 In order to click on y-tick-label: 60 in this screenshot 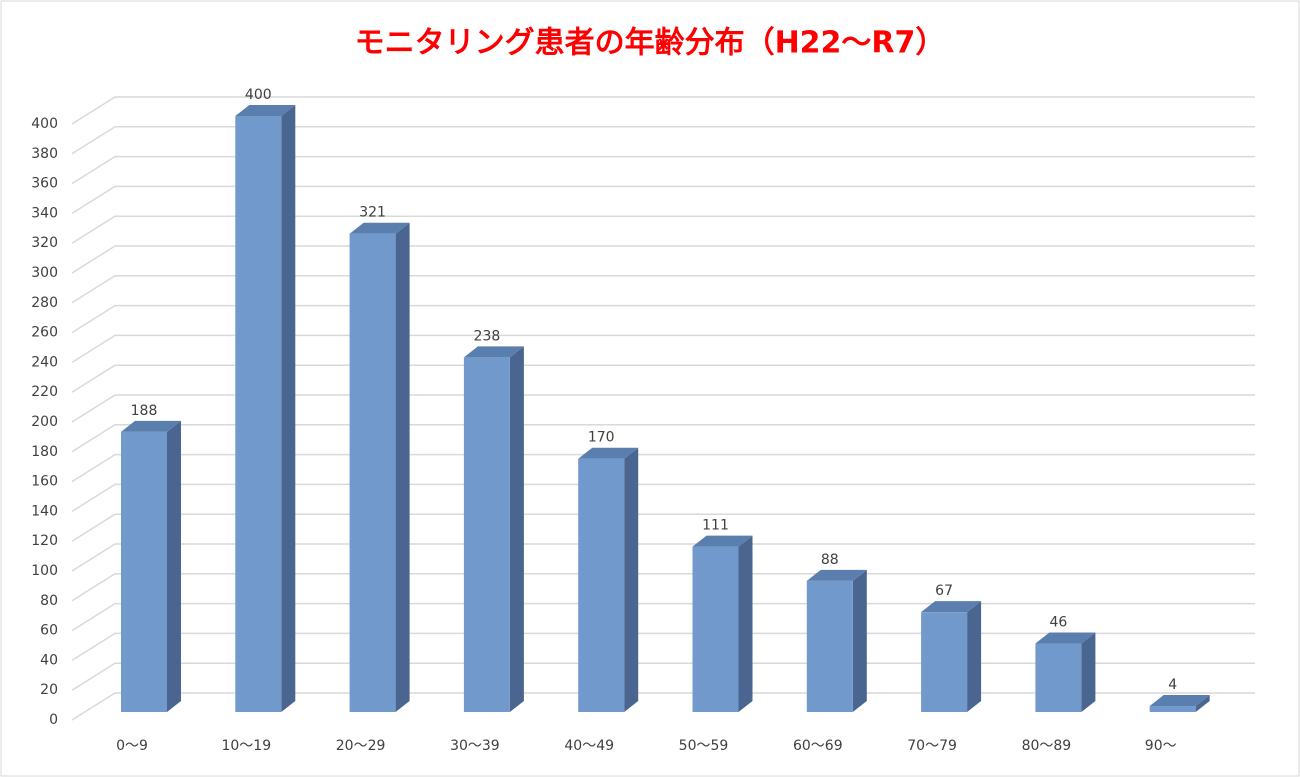, I will do `click(49, 631)`.